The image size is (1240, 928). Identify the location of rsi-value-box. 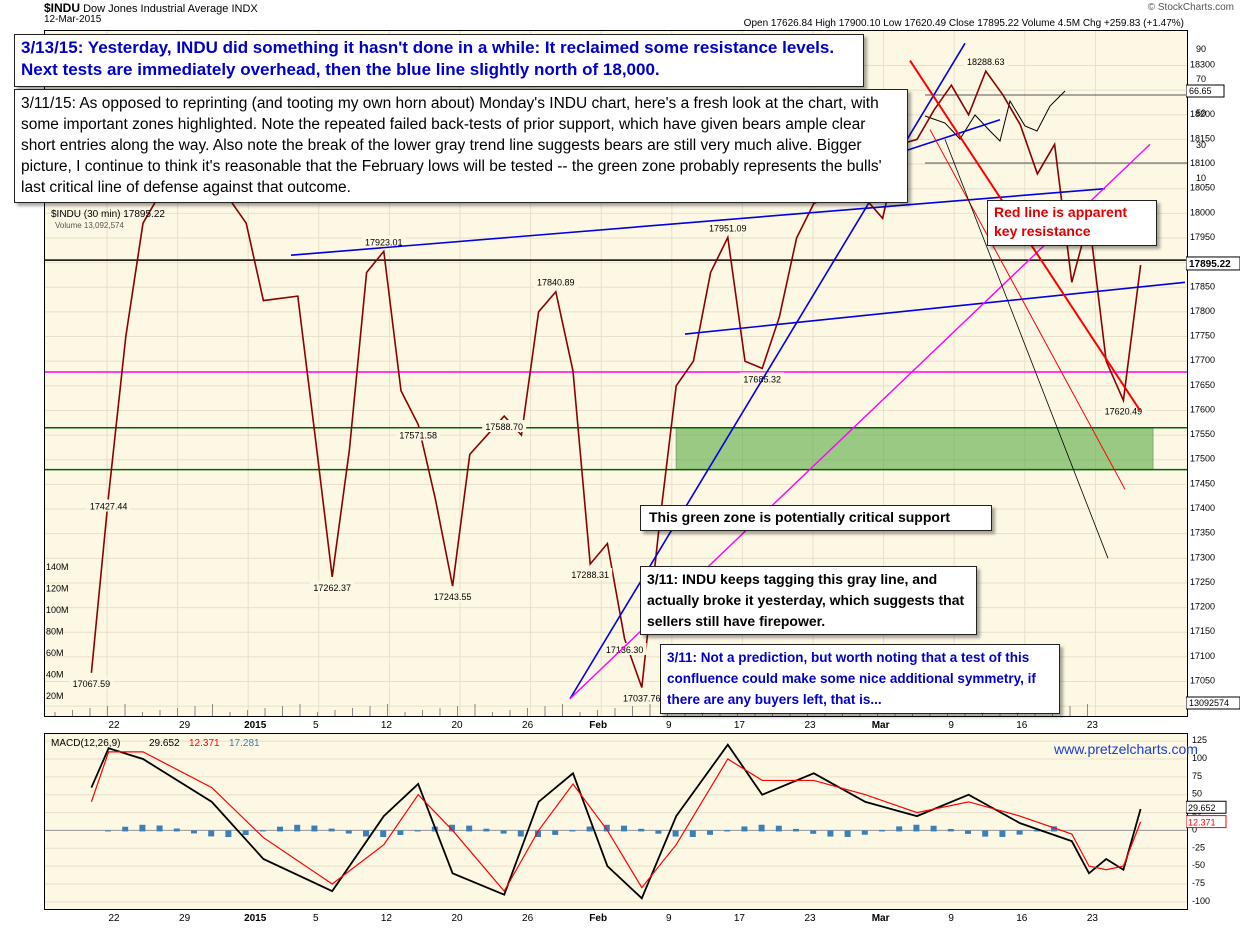
(1205, 91).